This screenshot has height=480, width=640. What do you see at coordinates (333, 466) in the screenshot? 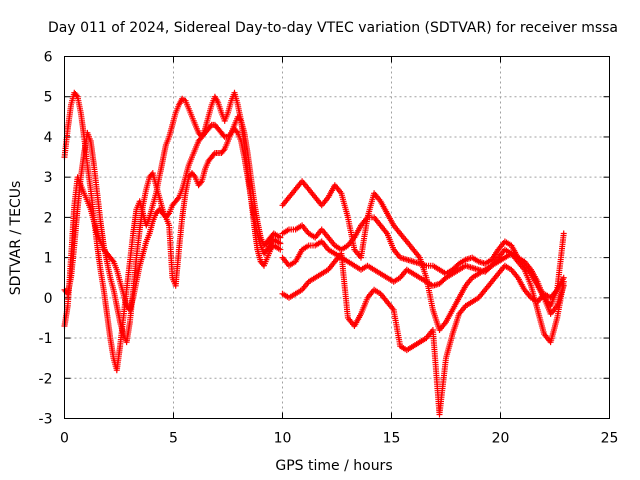
I see `x-axis-label: GPS time / hours` at bounding box center [333, 466].